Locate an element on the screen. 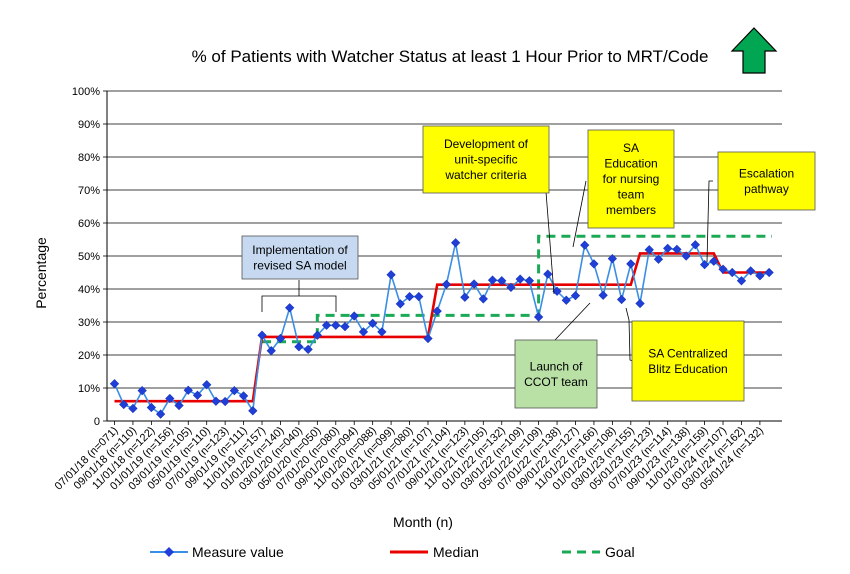 The width and height of the screenshot is (850, 574). annotation-ccot-launch: Launch of CCOT team is located at coordinates (556, 374).